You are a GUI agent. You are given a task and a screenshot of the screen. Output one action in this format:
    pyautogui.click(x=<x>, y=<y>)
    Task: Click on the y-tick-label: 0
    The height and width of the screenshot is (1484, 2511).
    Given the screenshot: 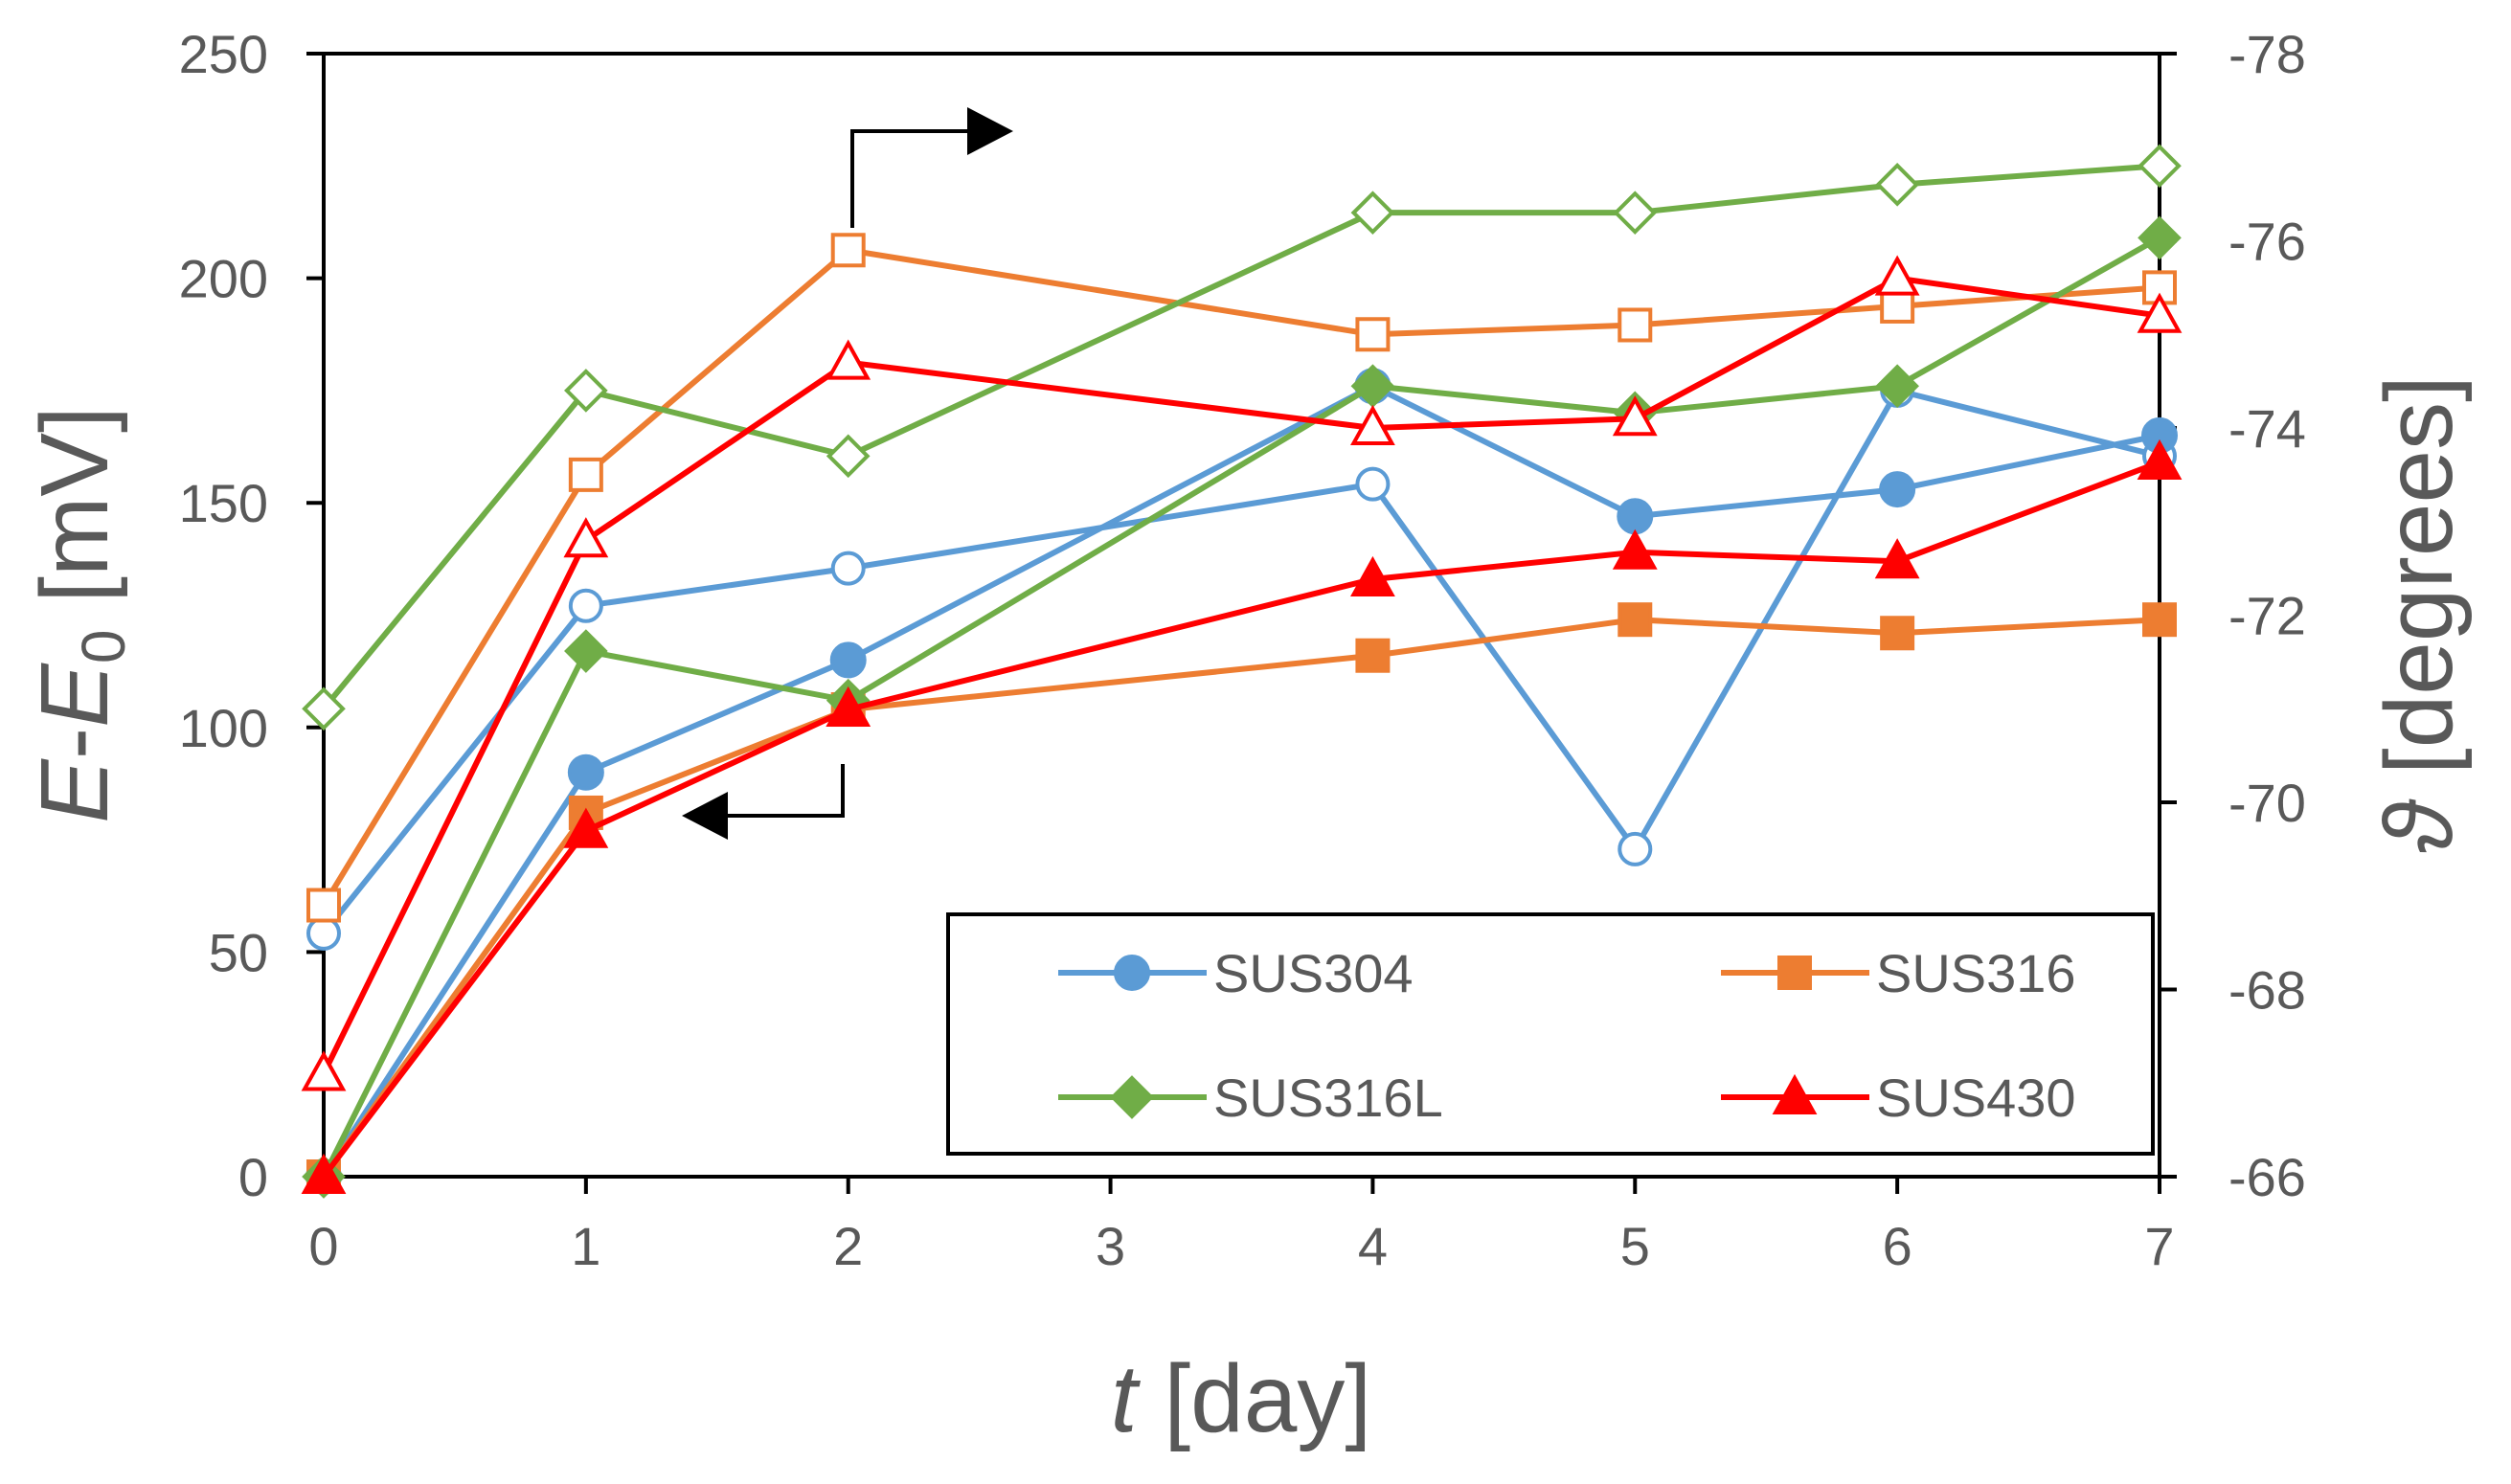 What is the action you would take?
    pyautogui.click(x=253, y=1177)
    